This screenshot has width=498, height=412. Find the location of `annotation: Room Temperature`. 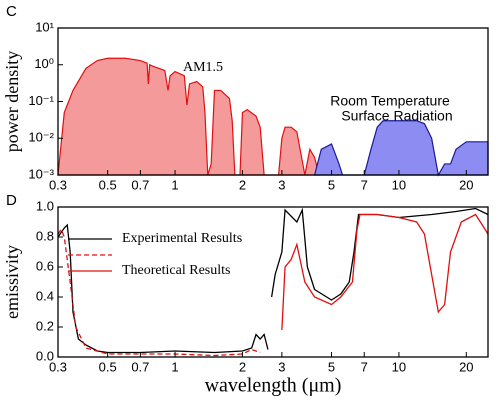

annotation: Room Temperature is located at coordinates (390, 101).